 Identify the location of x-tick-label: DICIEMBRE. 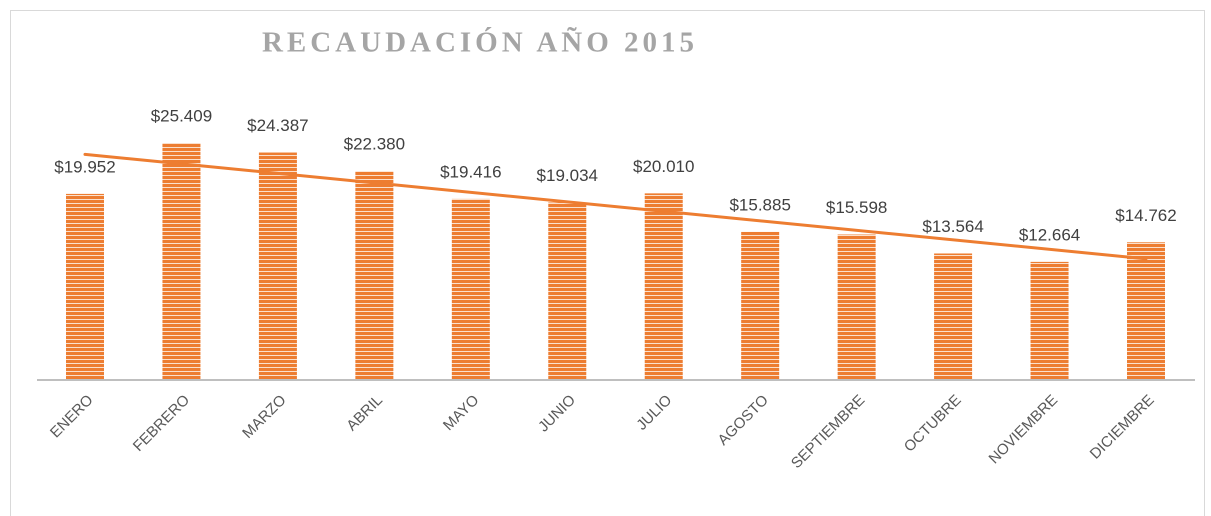
(1122, 427).